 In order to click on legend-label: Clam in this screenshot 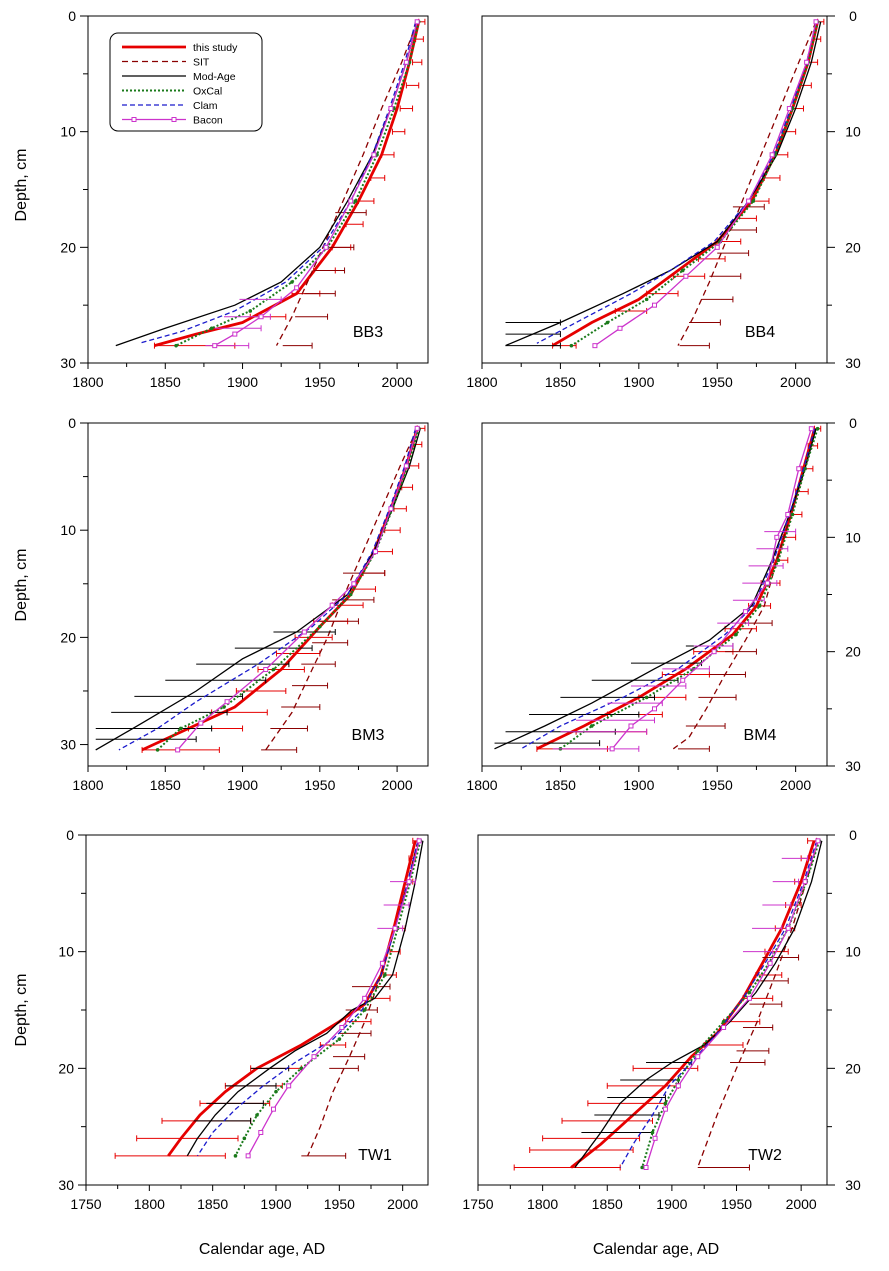, I will do `click(205, 106)`.